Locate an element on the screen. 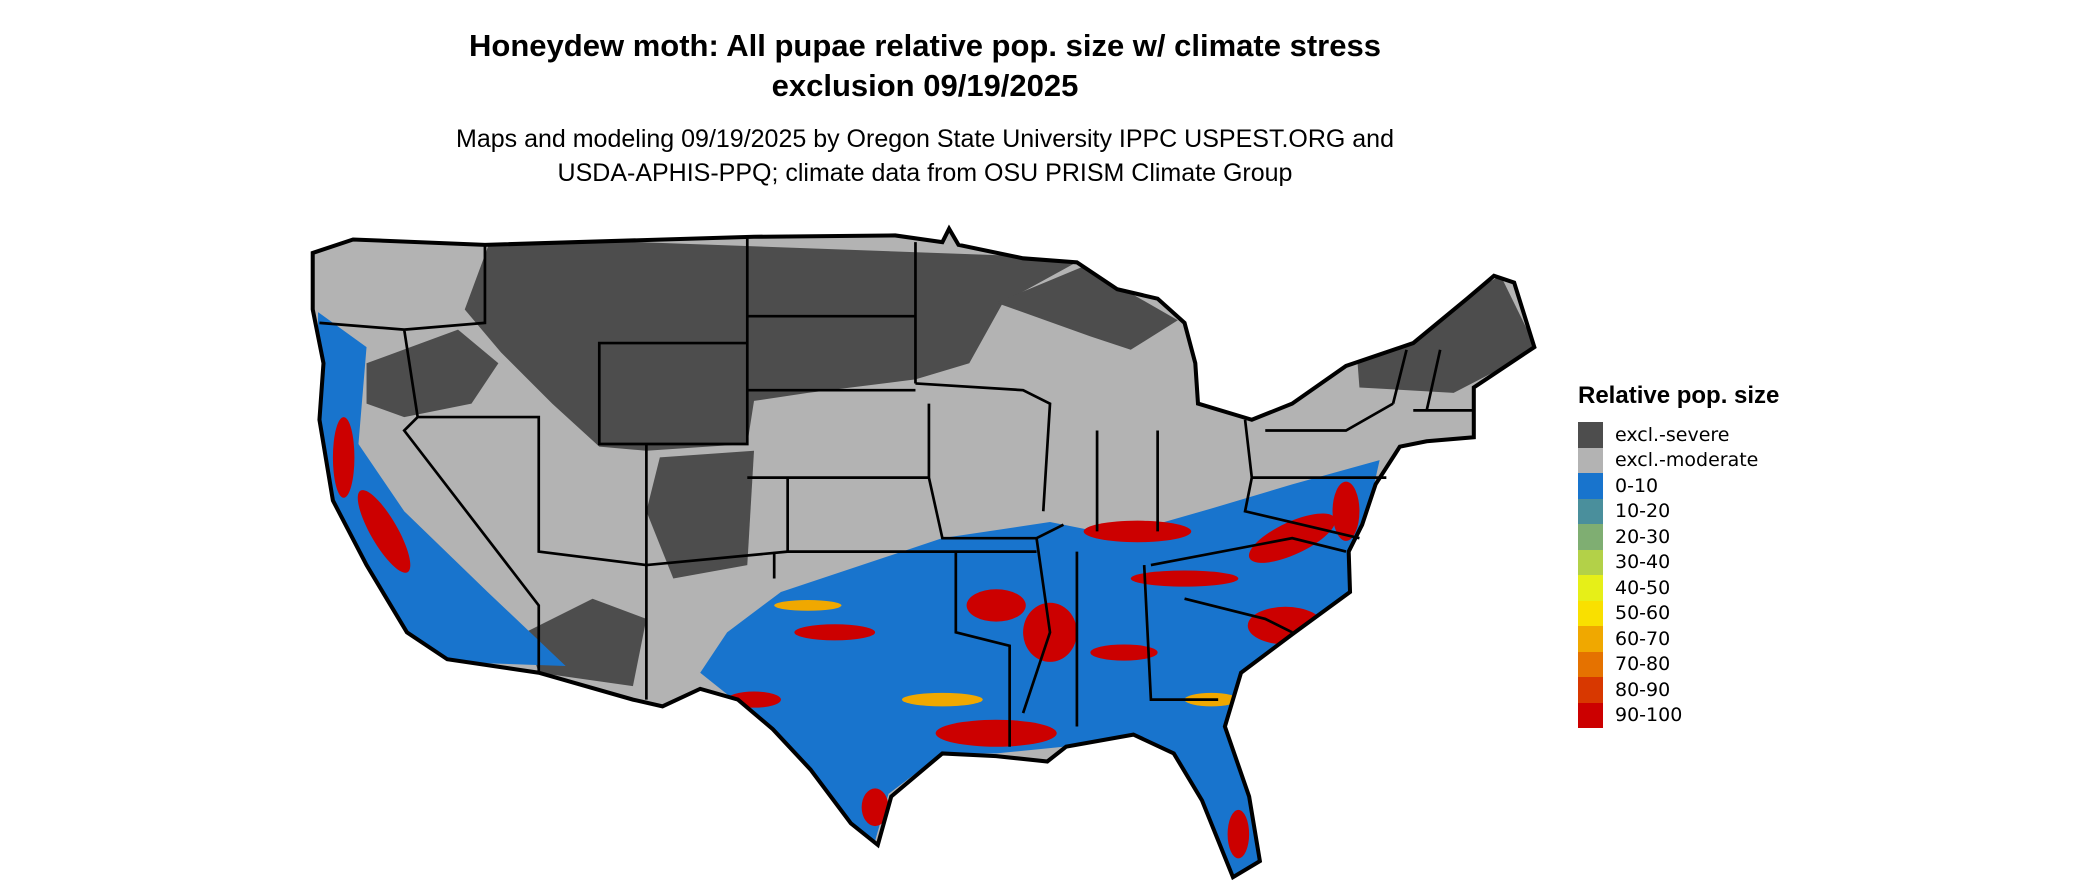 The height and width of the screenshot is (892, 2100). region-0-10-westcoast is located at coordinates (441, 489).